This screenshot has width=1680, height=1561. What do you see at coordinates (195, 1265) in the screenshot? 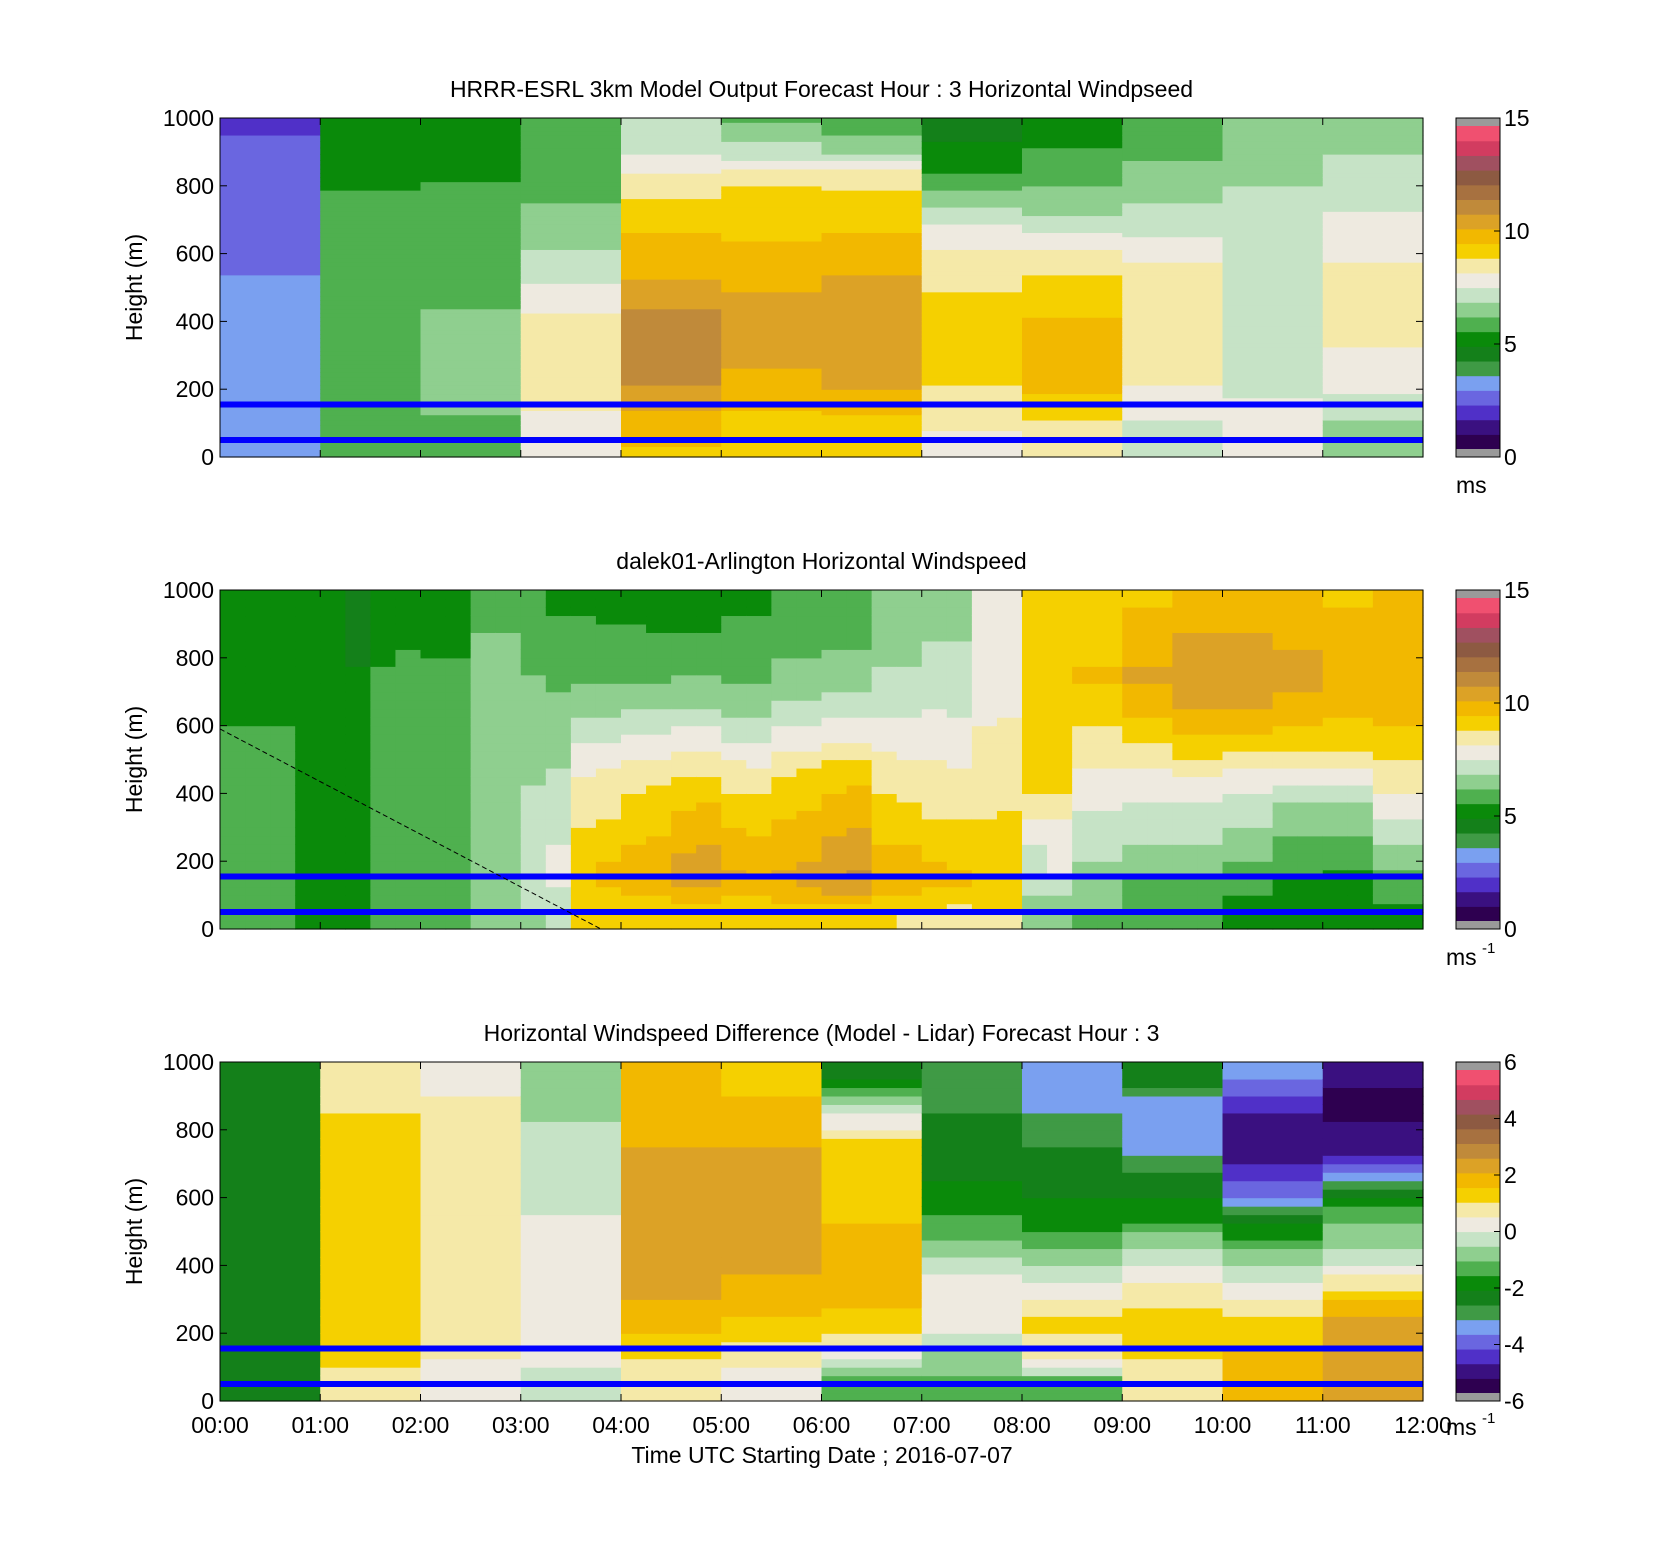
I see `y-tick-label: 400` at bounding box center [195, 1265].